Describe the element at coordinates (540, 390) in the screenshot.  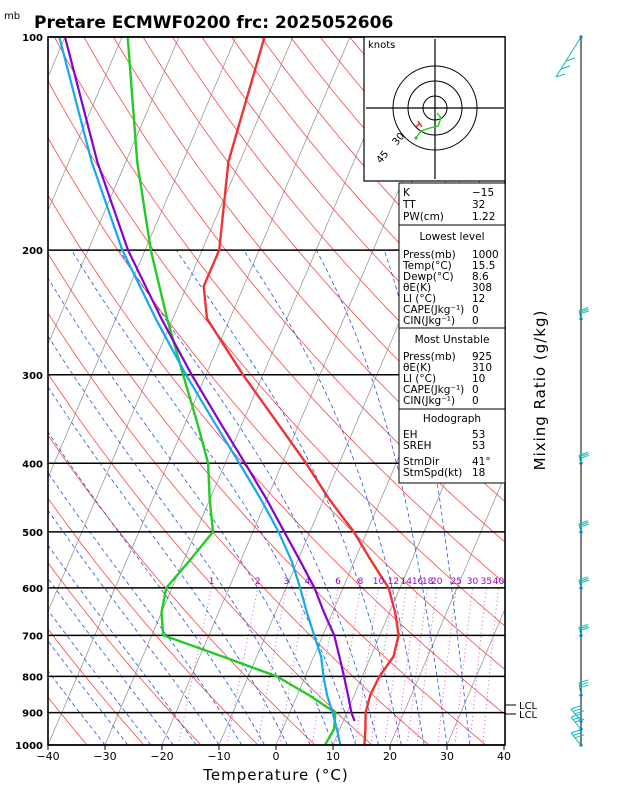
I see `mixing-ratio-axis-title: Mixing Ratio (g/kg)` at that location.